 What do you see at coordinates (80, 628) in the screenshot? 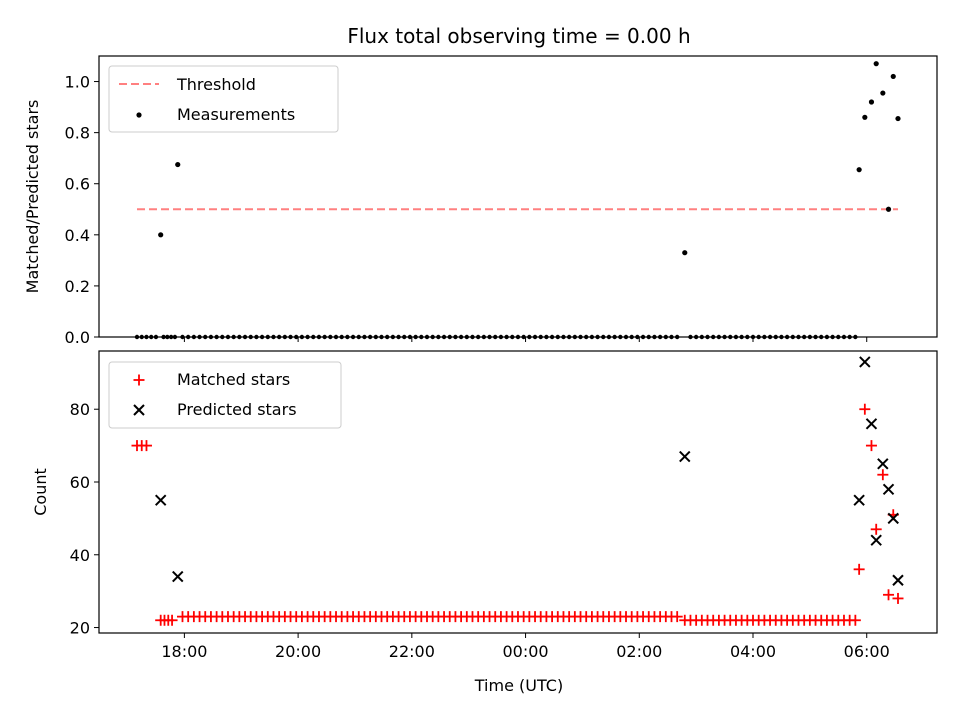
I see `y-tick-label: 20` at bounding box center [80, 628].